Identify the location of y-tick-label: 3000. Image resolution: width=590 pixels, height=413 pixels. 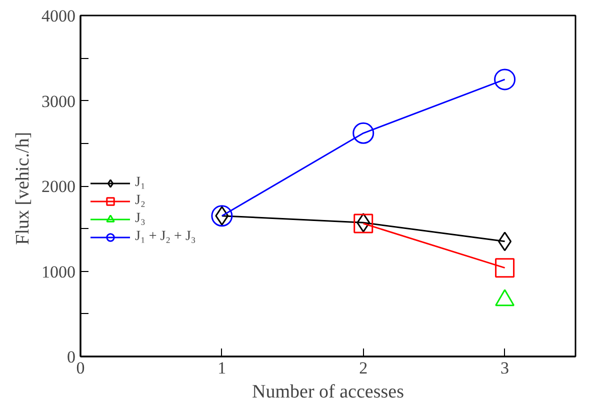
(59, 101).